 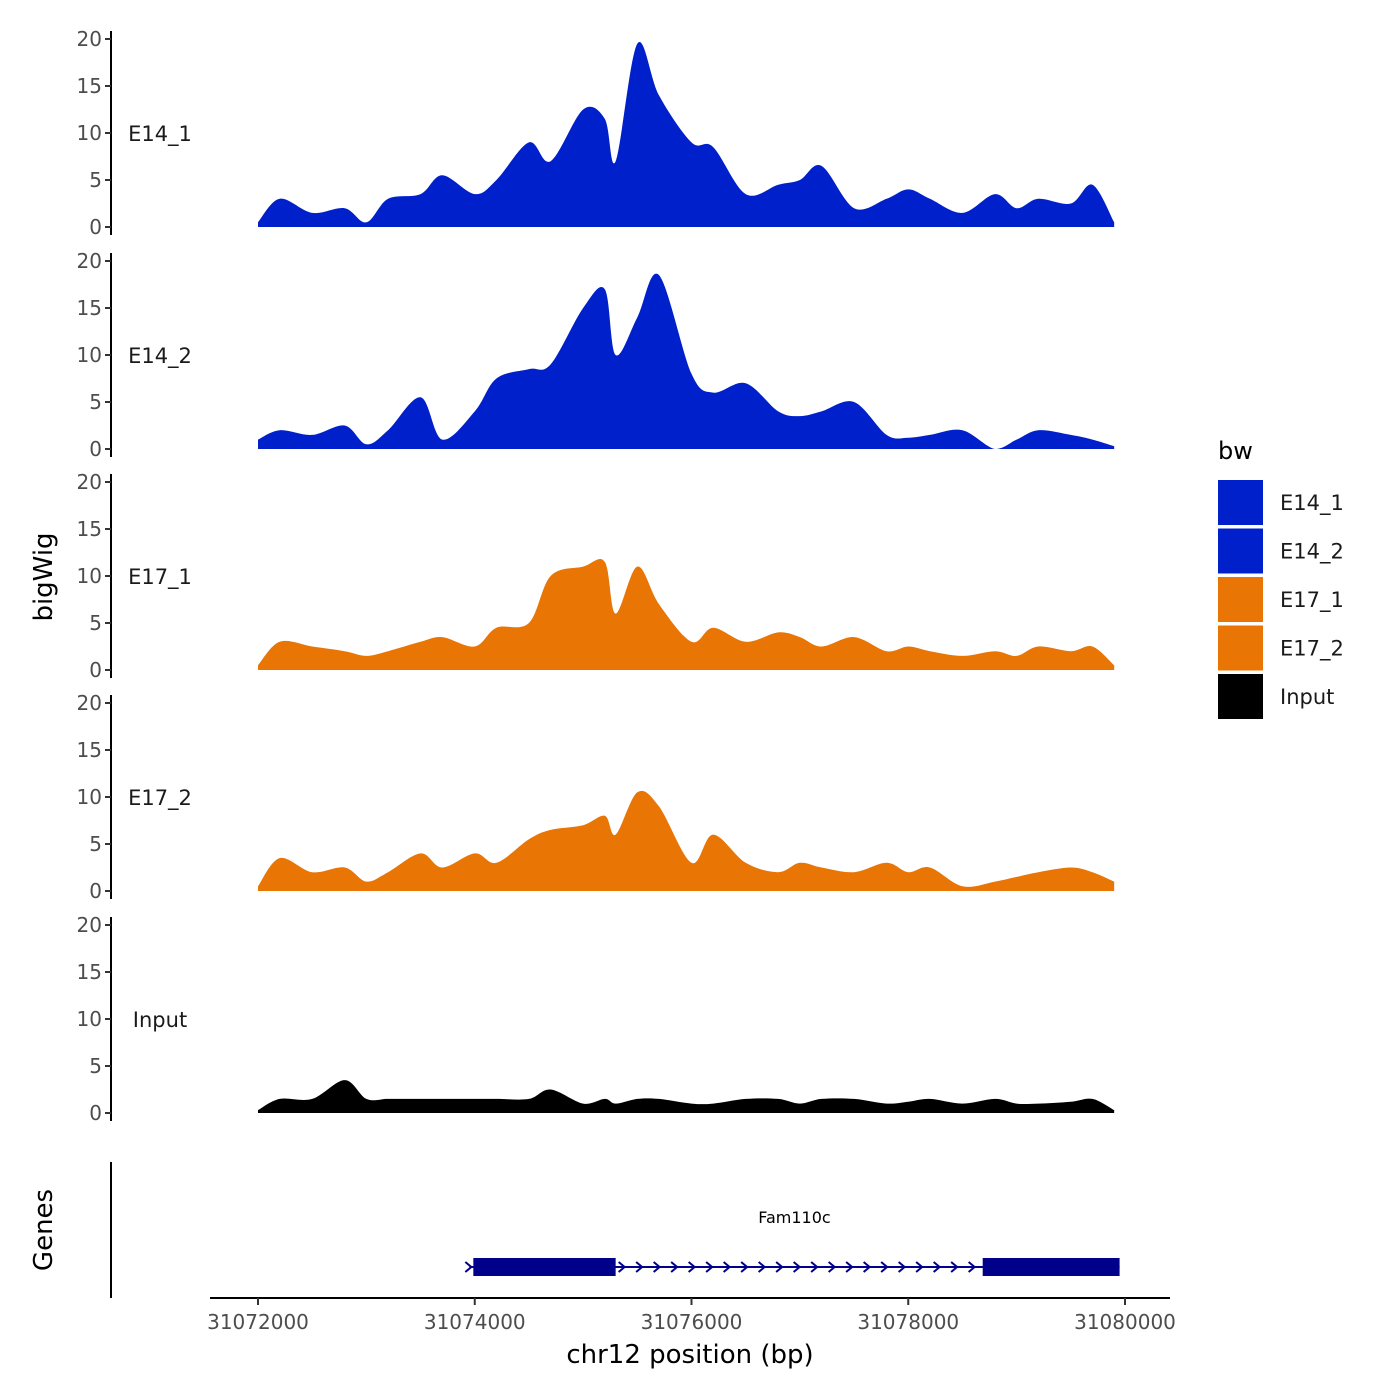 I want to click on panel-E14_2: 0 5 10 15 20 E14_2, so click(x=596, y=355).